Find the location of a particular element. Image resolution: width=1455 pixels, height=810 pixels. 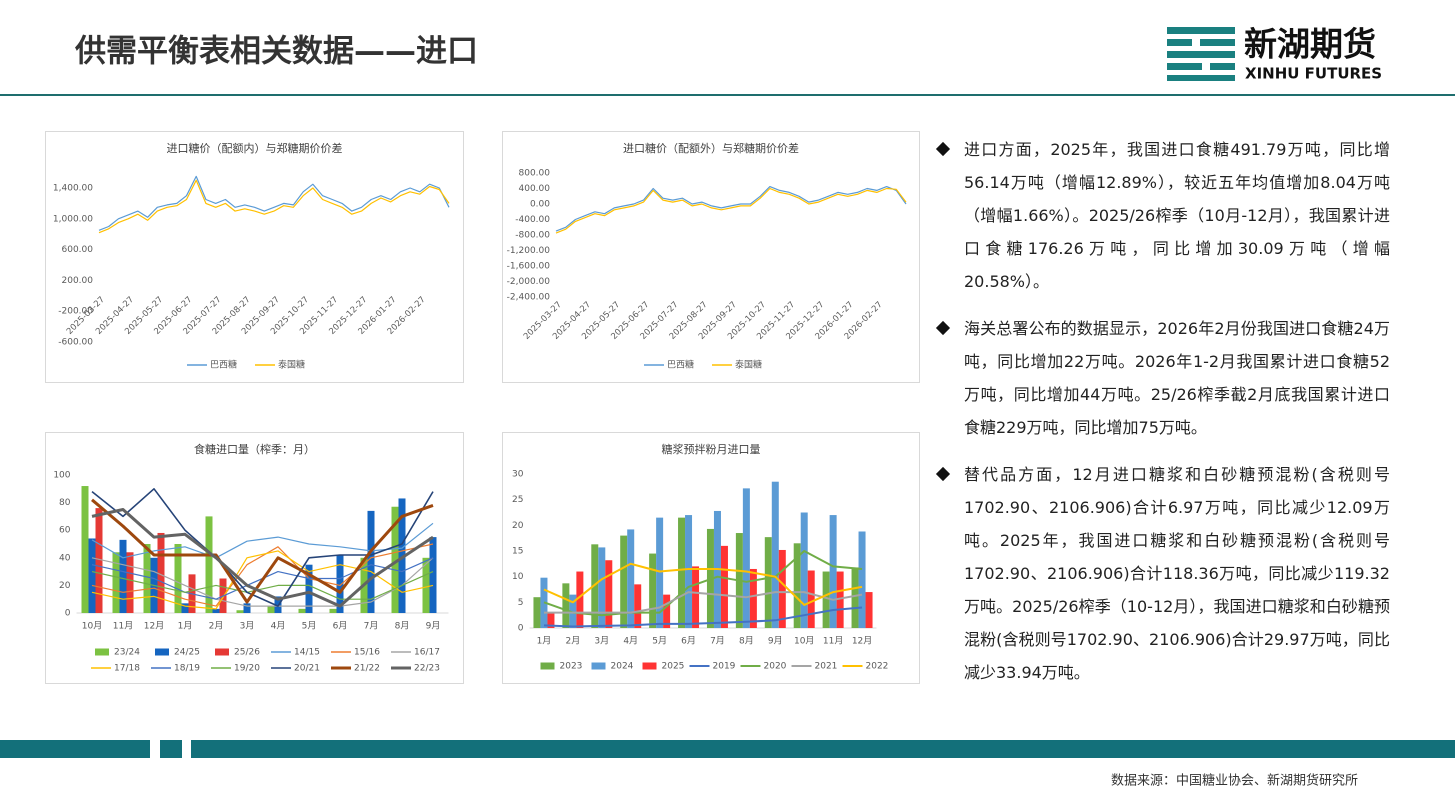

legend-label: 25/26 is located at coordinates (247, 653).